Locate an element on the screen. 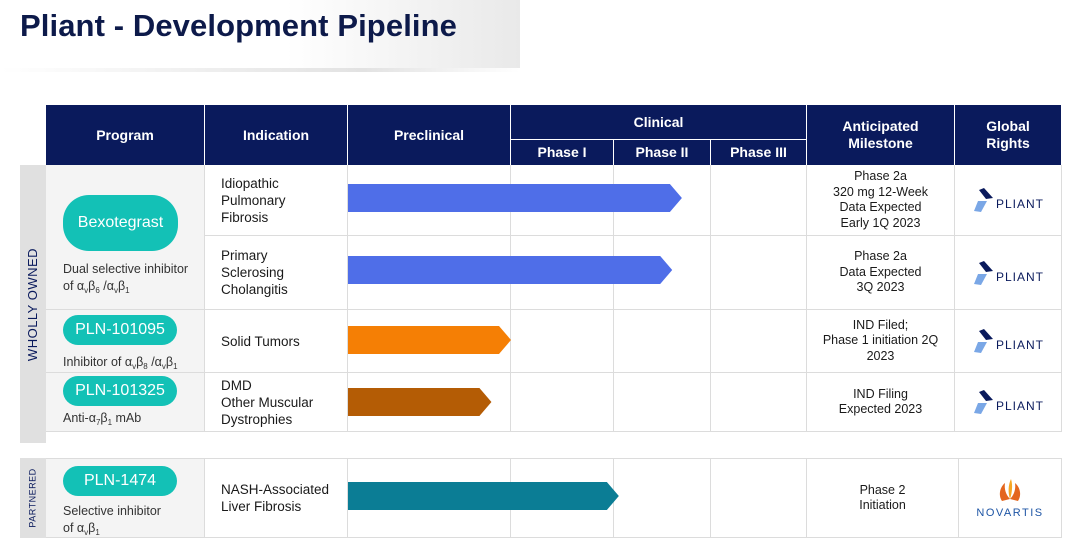  rights-label: NOVARTIS is located at coordinates (1010, 513).